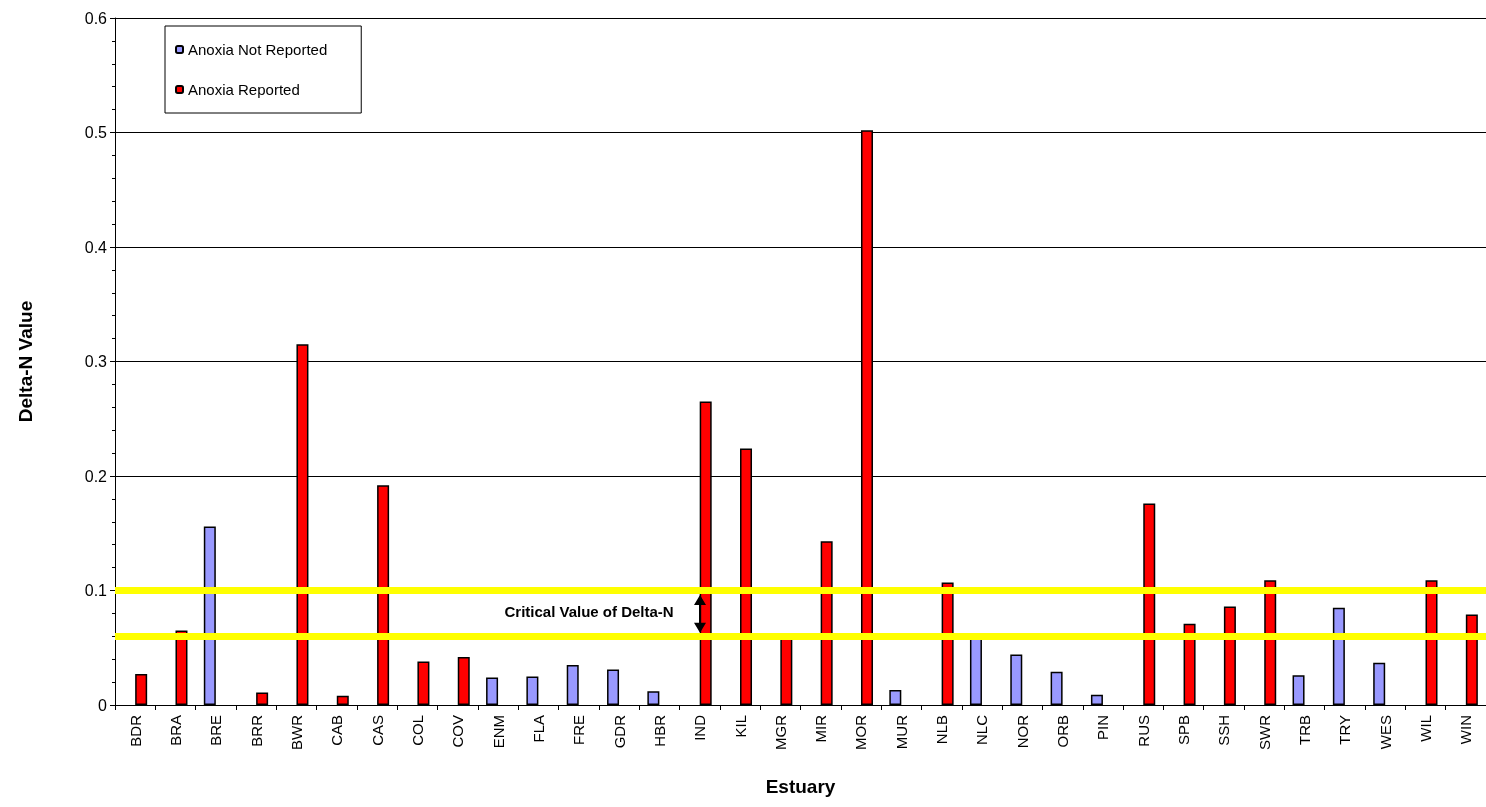 This screenshot has height=807, width=1486. I want to click on annotation: Critical Value of Delta-N, so click(589, 612).